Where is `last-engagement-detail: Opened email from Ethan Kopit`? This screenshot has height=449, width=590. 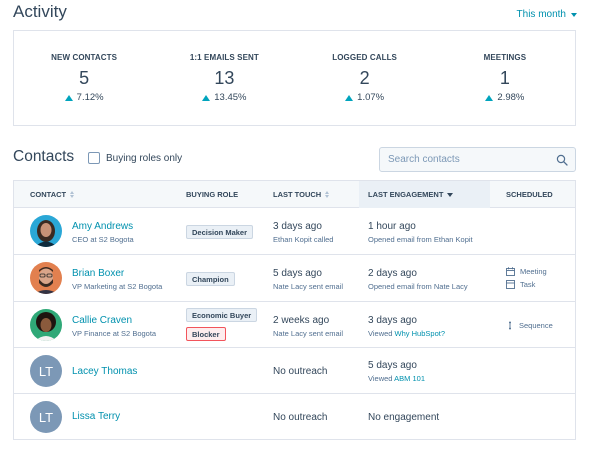 last-engagement-detail: Opened email from Ethan Kopit is located at coordinates (420, 239).